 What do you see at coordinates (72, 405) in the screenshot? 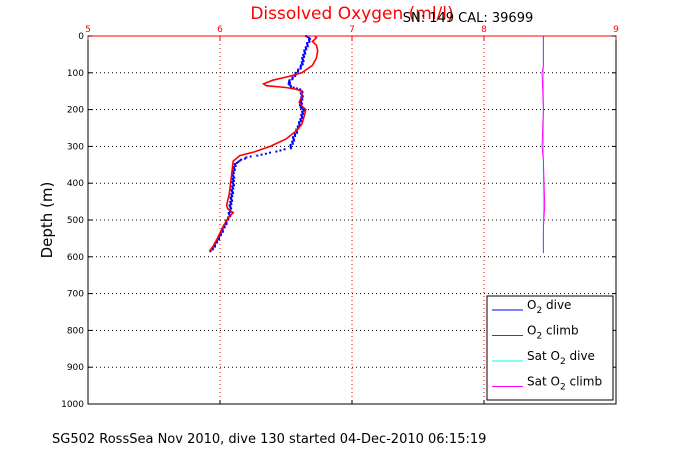
I see `y-tick-label: 1000` at bounding box center [72, 405].